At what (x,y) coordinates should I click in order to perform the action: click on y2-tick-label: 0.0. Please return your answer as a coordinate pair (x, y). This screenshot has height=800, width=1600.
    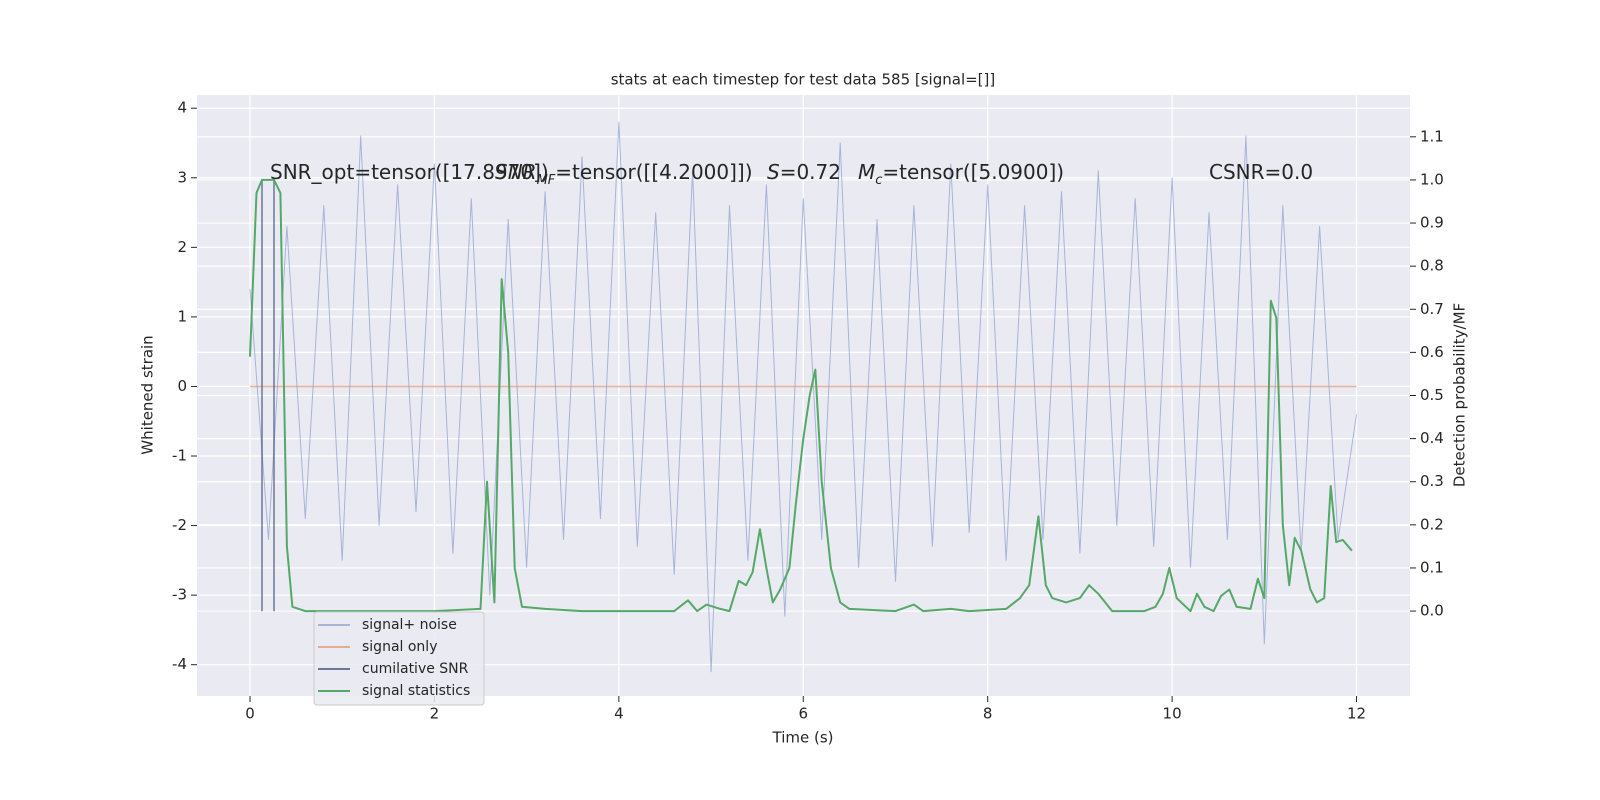
    Looking at the image, I should click on (1432, 611).